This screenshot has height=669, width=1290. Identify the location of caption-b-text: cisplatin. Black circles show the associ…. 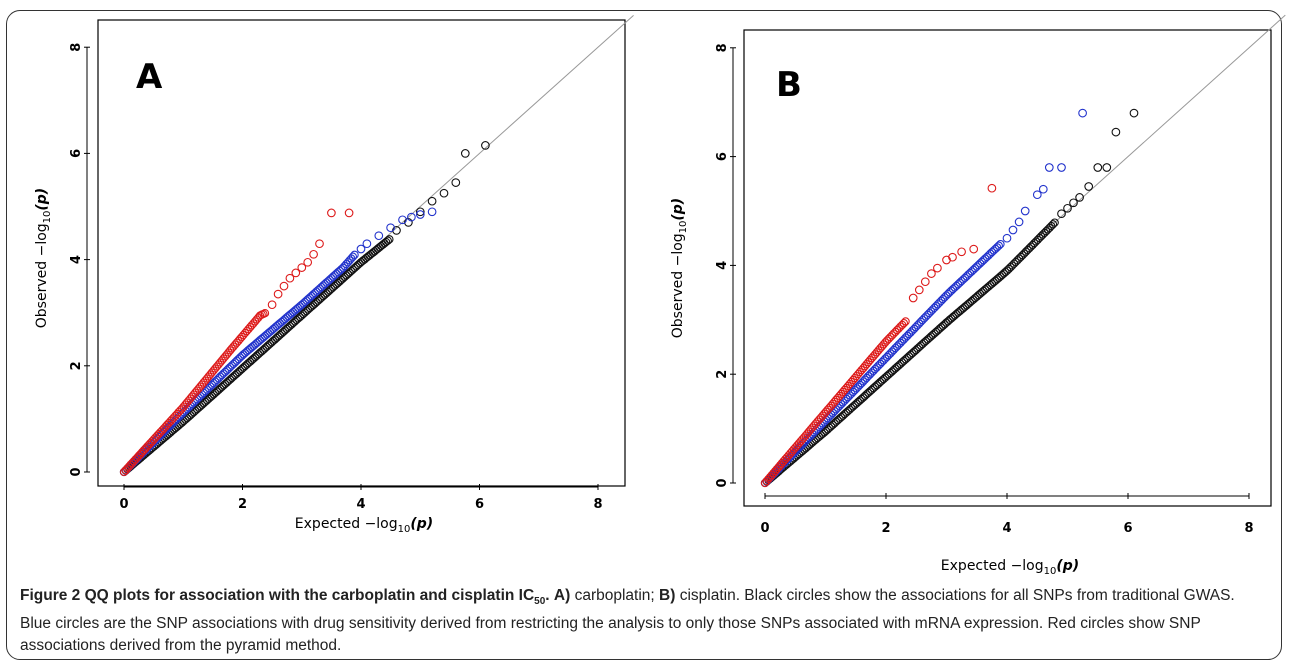
(627, 621).